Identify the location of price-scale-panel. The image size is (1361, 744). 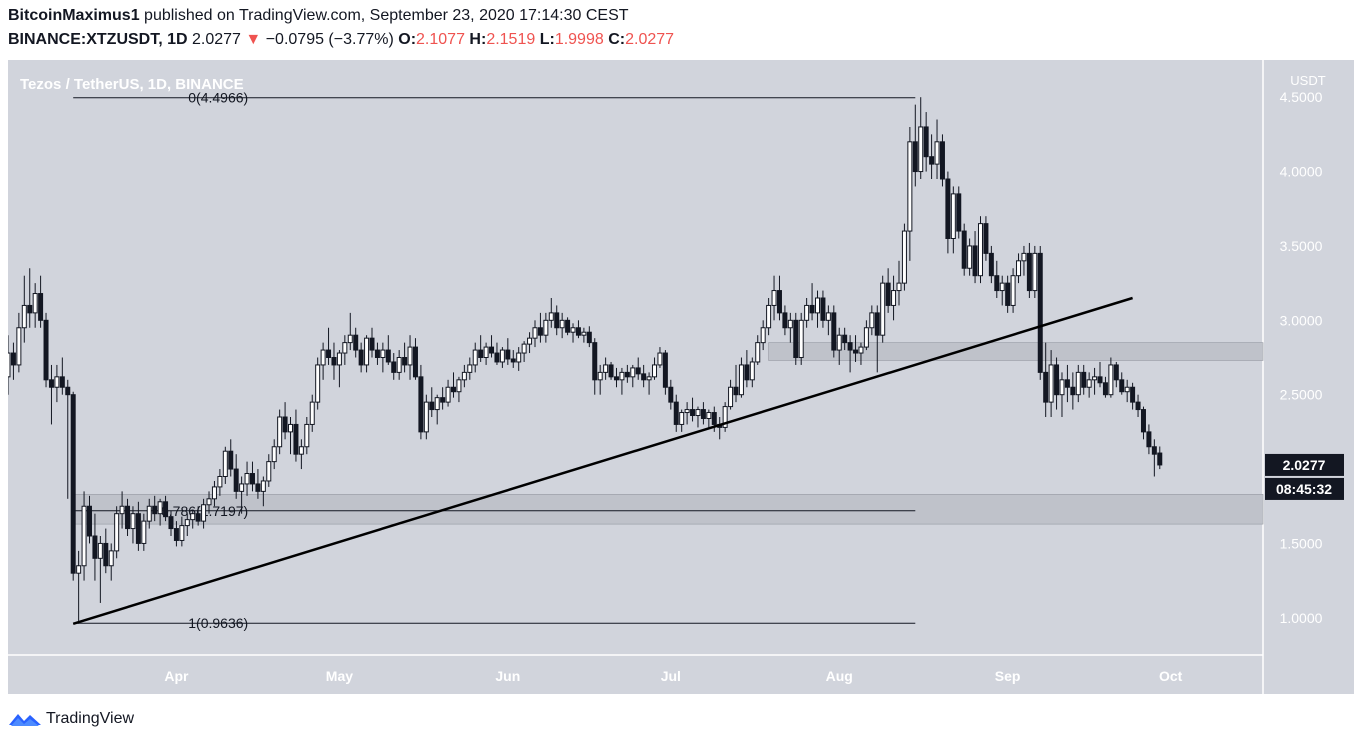
(1308, 377).